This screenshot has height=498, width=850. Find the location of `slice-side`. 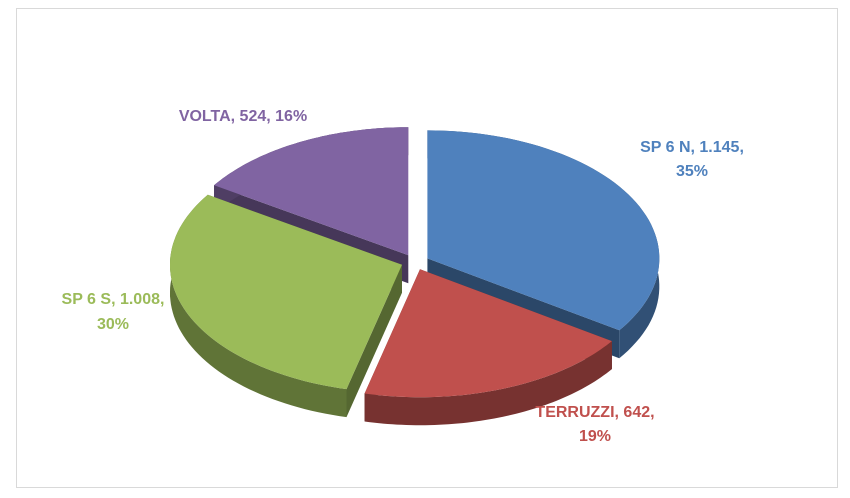

slice-side is located at coordinates (374, 341).